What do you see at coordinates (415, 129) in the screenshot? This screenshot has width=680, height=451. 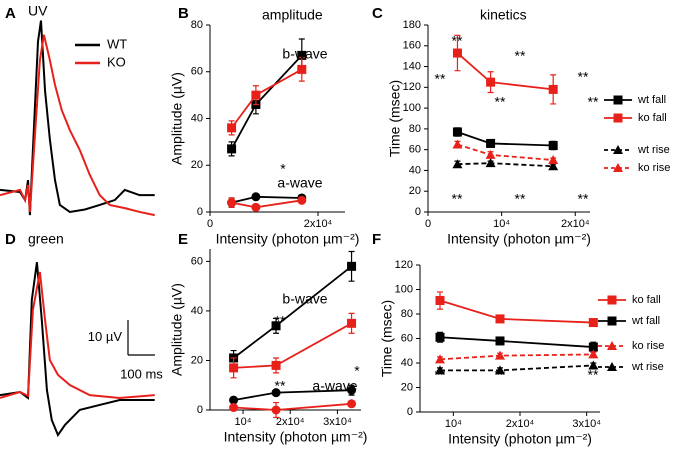 I see `y-tick-label: 80` at bounding box center [415, 129].